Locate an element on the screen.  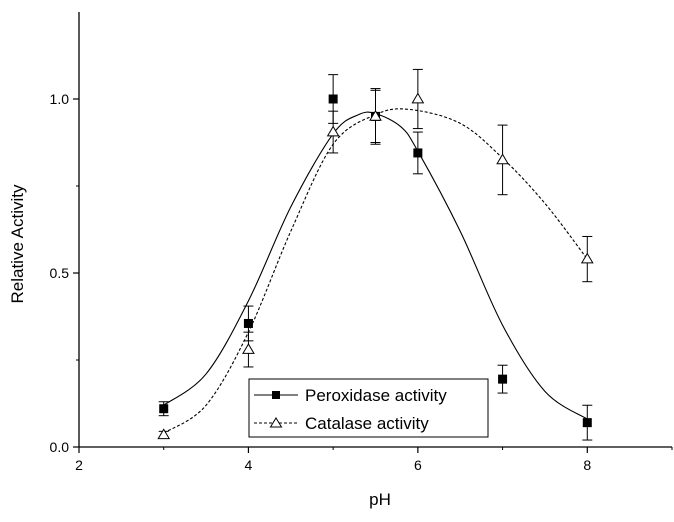
x-tick-label: 4 is located at coordinates (249, 465).